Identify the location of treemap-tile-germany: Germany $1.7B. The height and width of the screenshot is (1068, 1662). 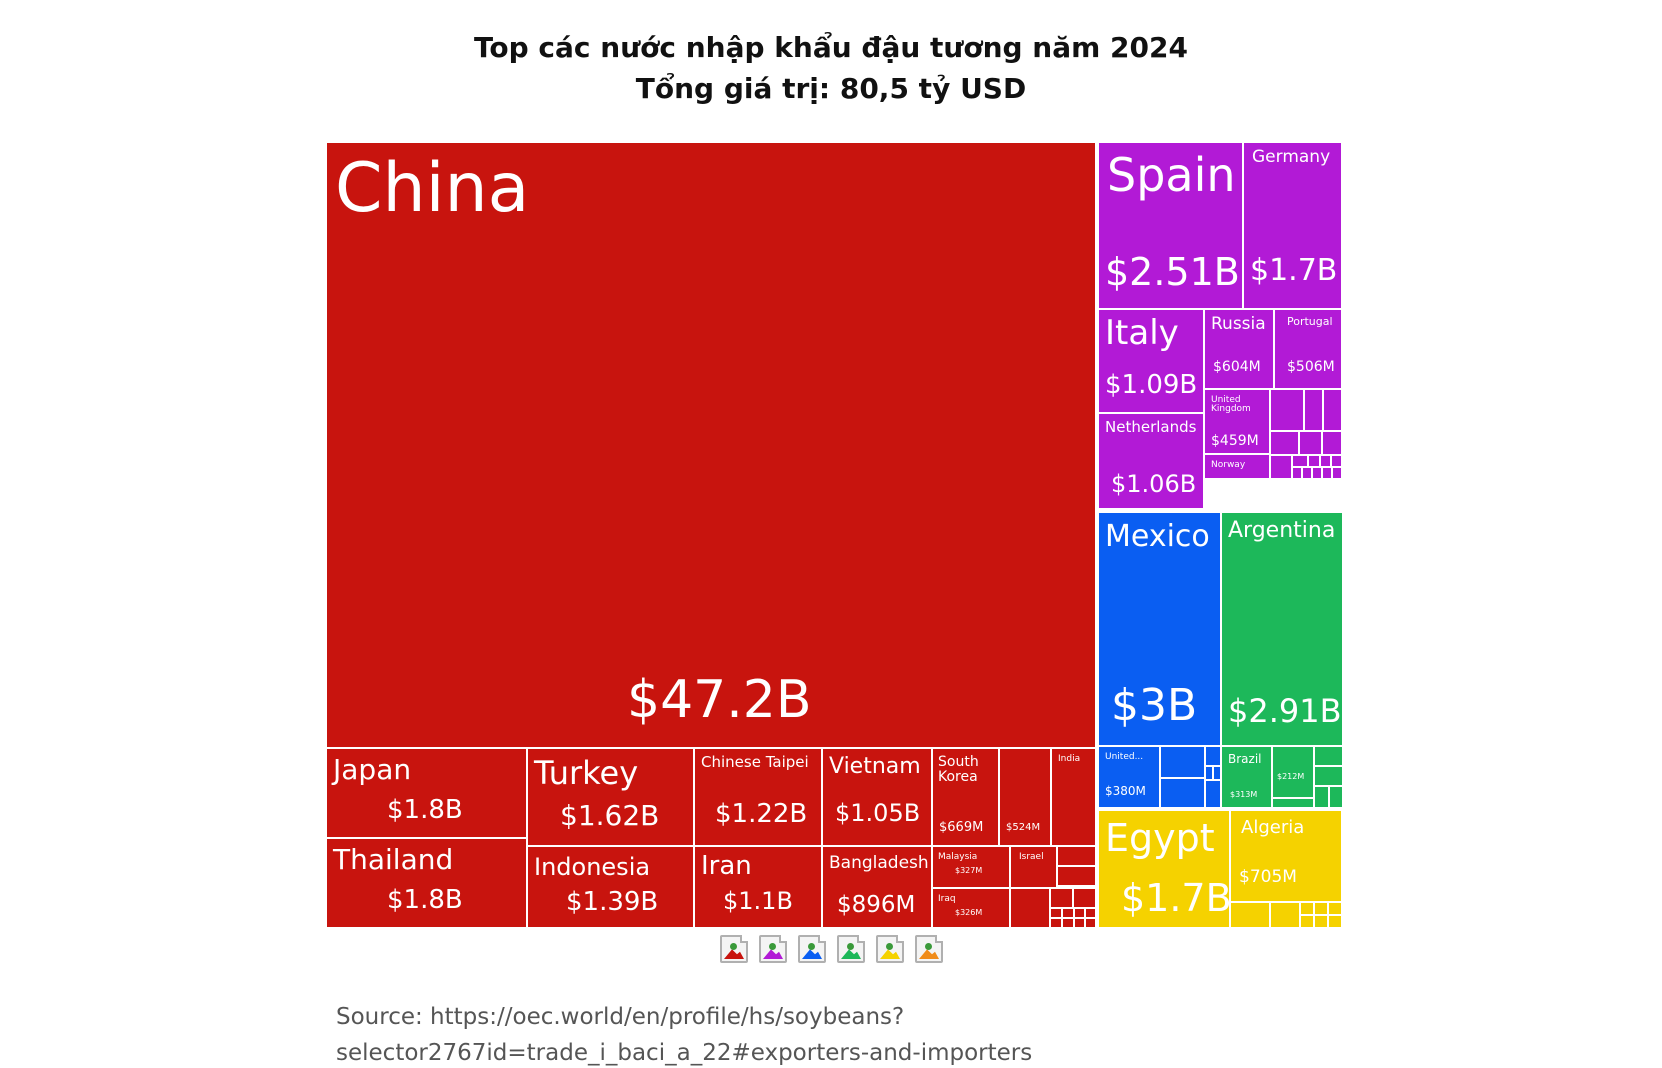
(1292, 225).